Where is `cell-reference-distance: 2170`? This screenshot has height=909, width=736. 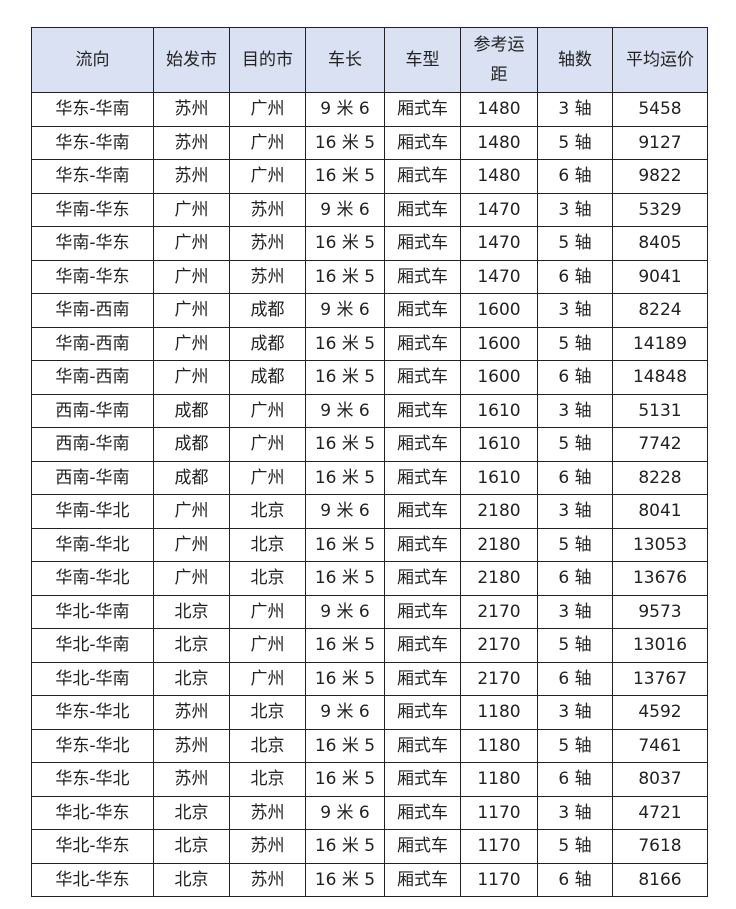 cell-reference-distance: 2170 is located at coordinates (499, 611).